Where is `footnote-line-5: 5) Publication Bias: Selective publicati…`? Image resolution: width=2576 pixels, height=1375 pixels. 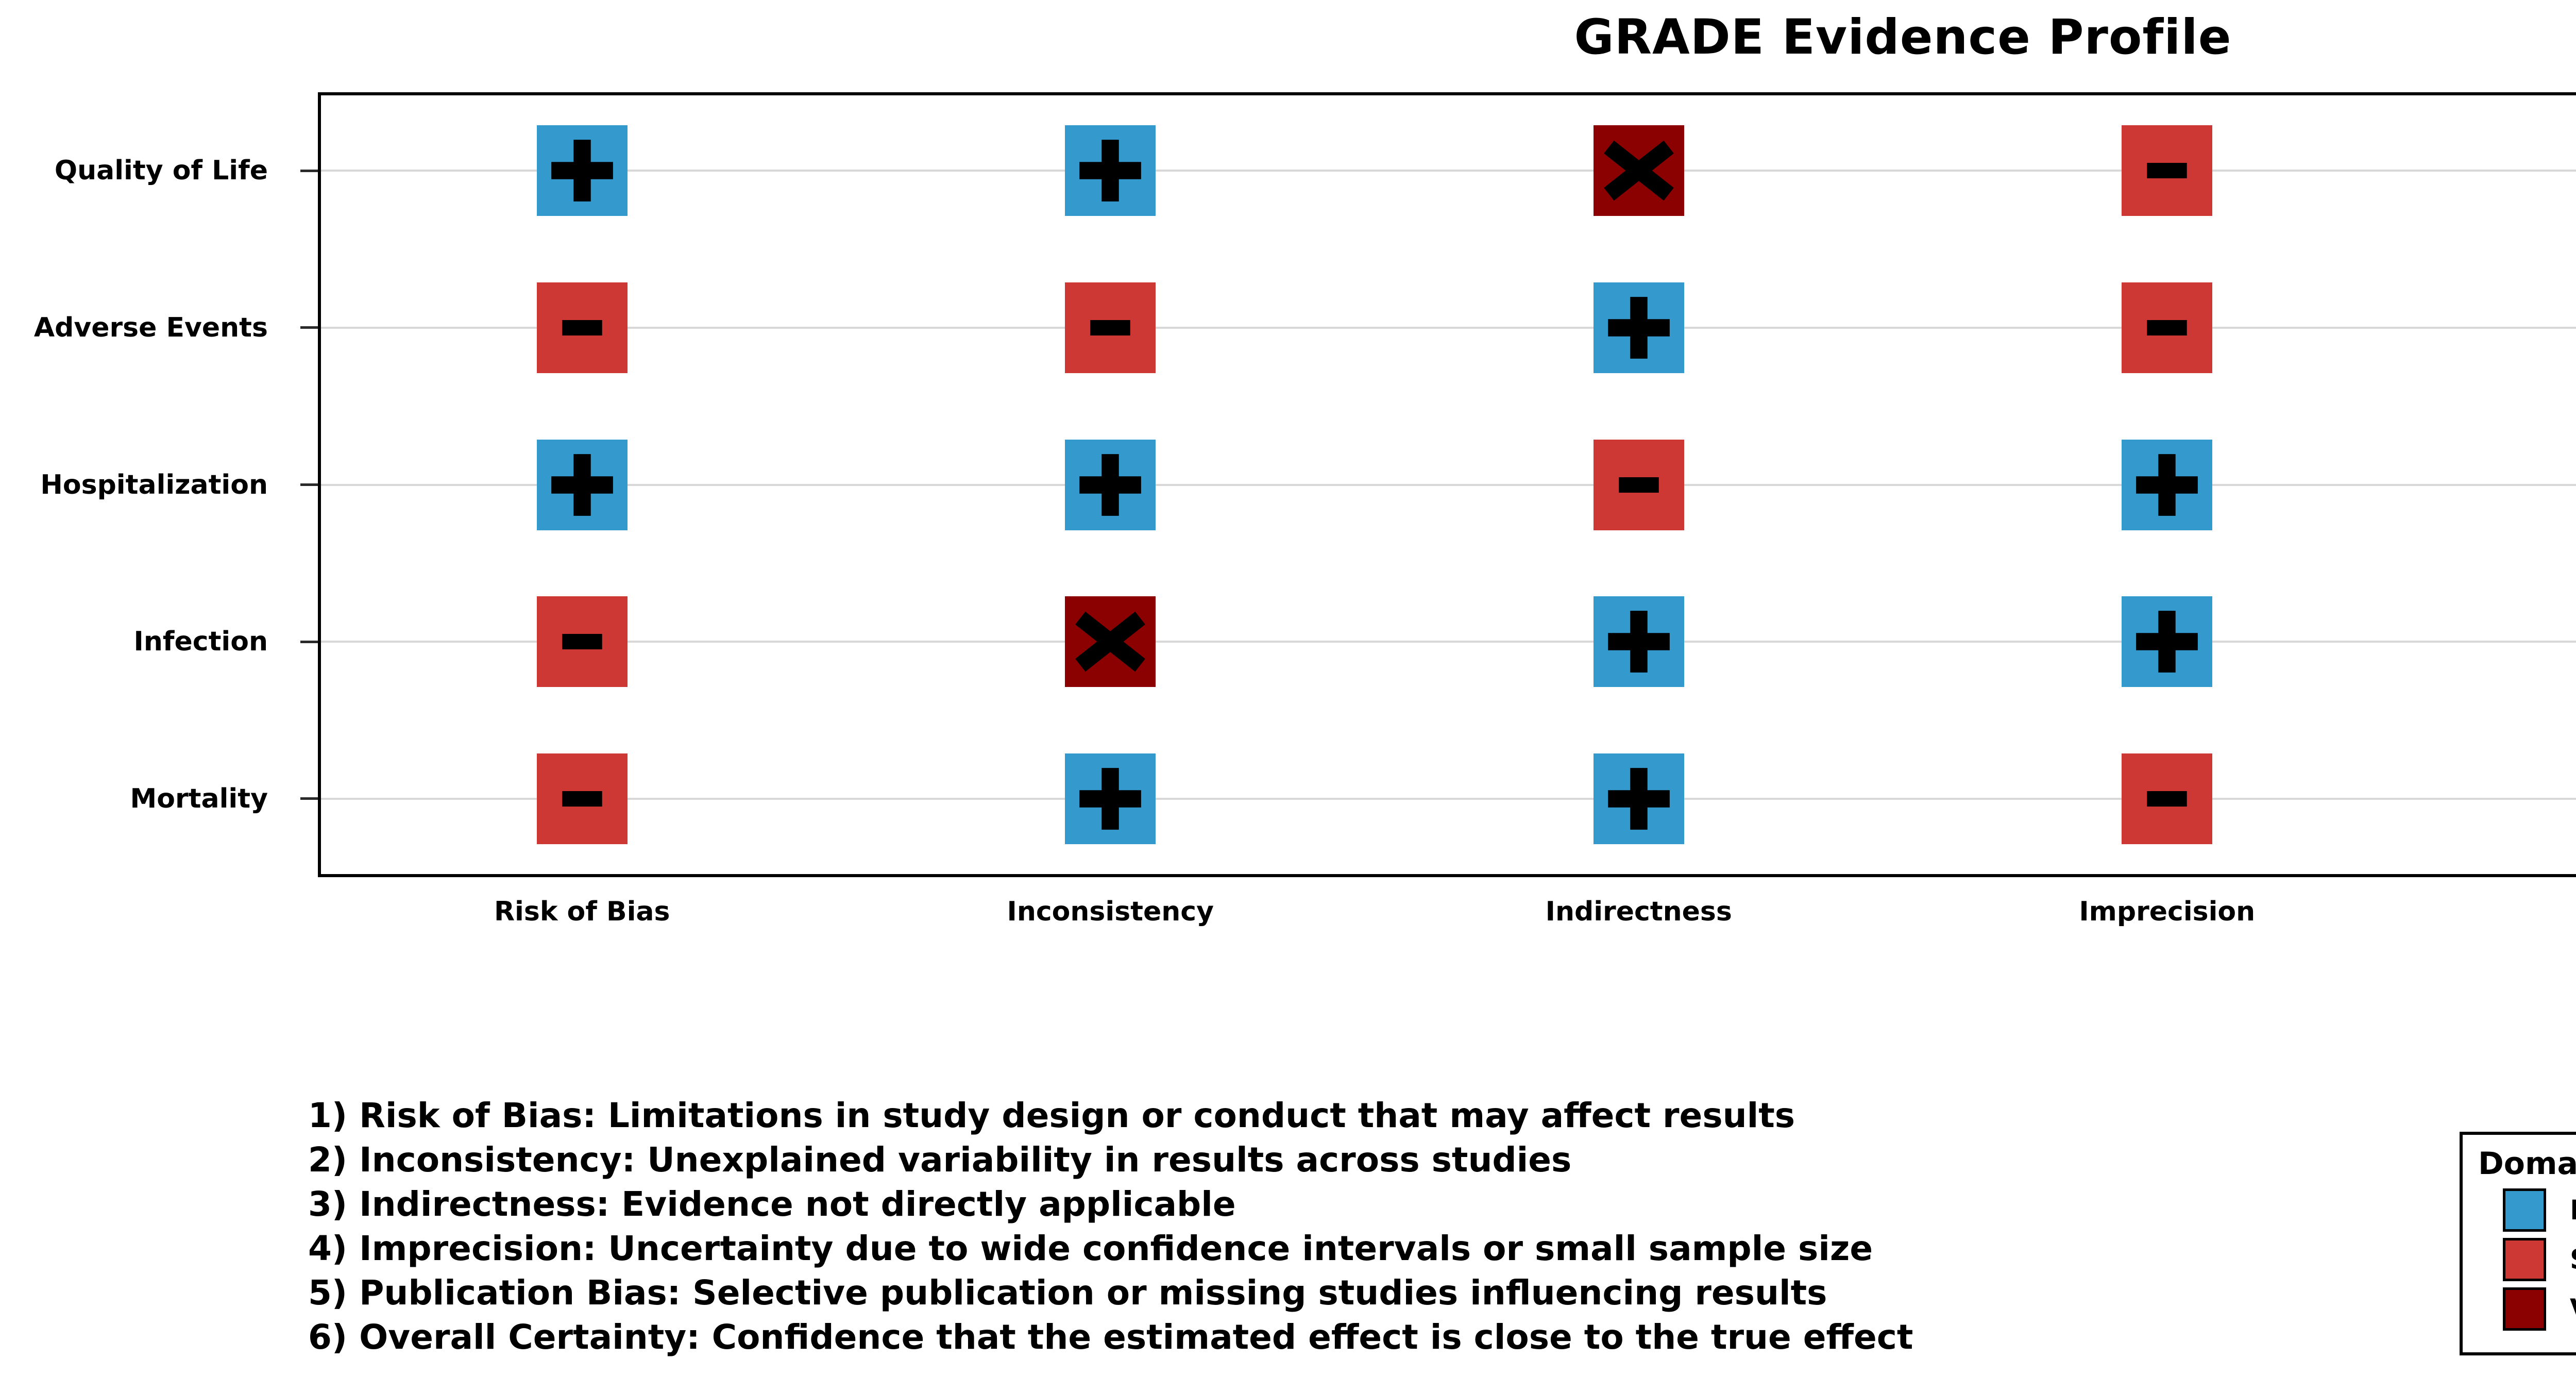 footnote-line-5: 5) Publication Bias: Selective publicati… is located at coordinates (1067, 1293).